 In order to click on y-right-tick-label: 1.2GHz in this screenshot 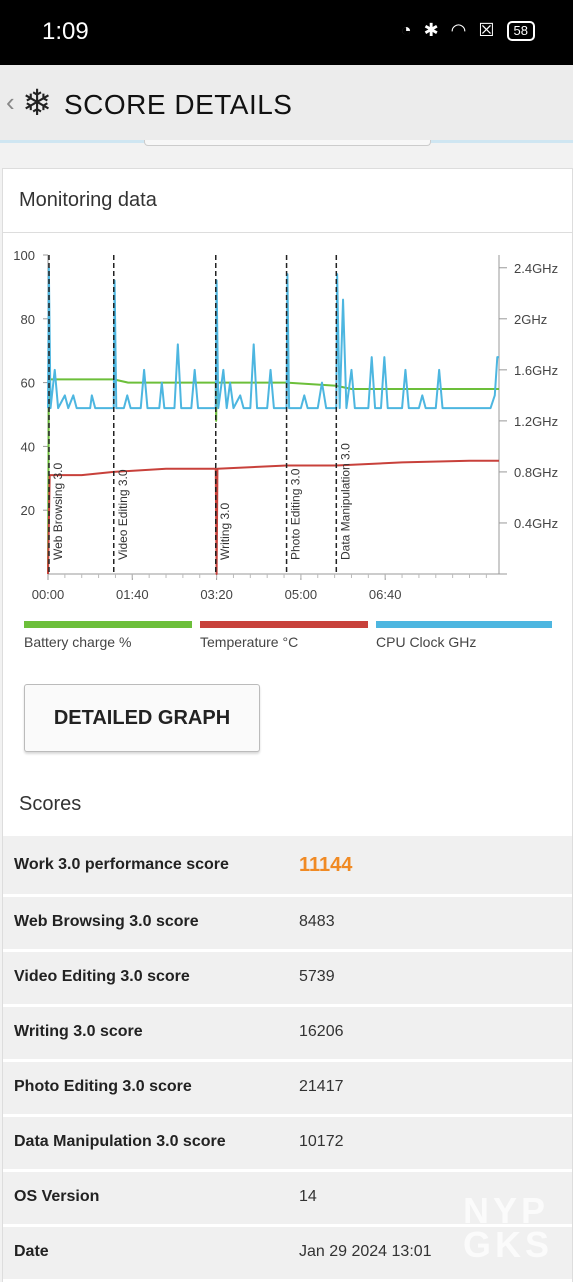, I will do `click(536, 421)`.